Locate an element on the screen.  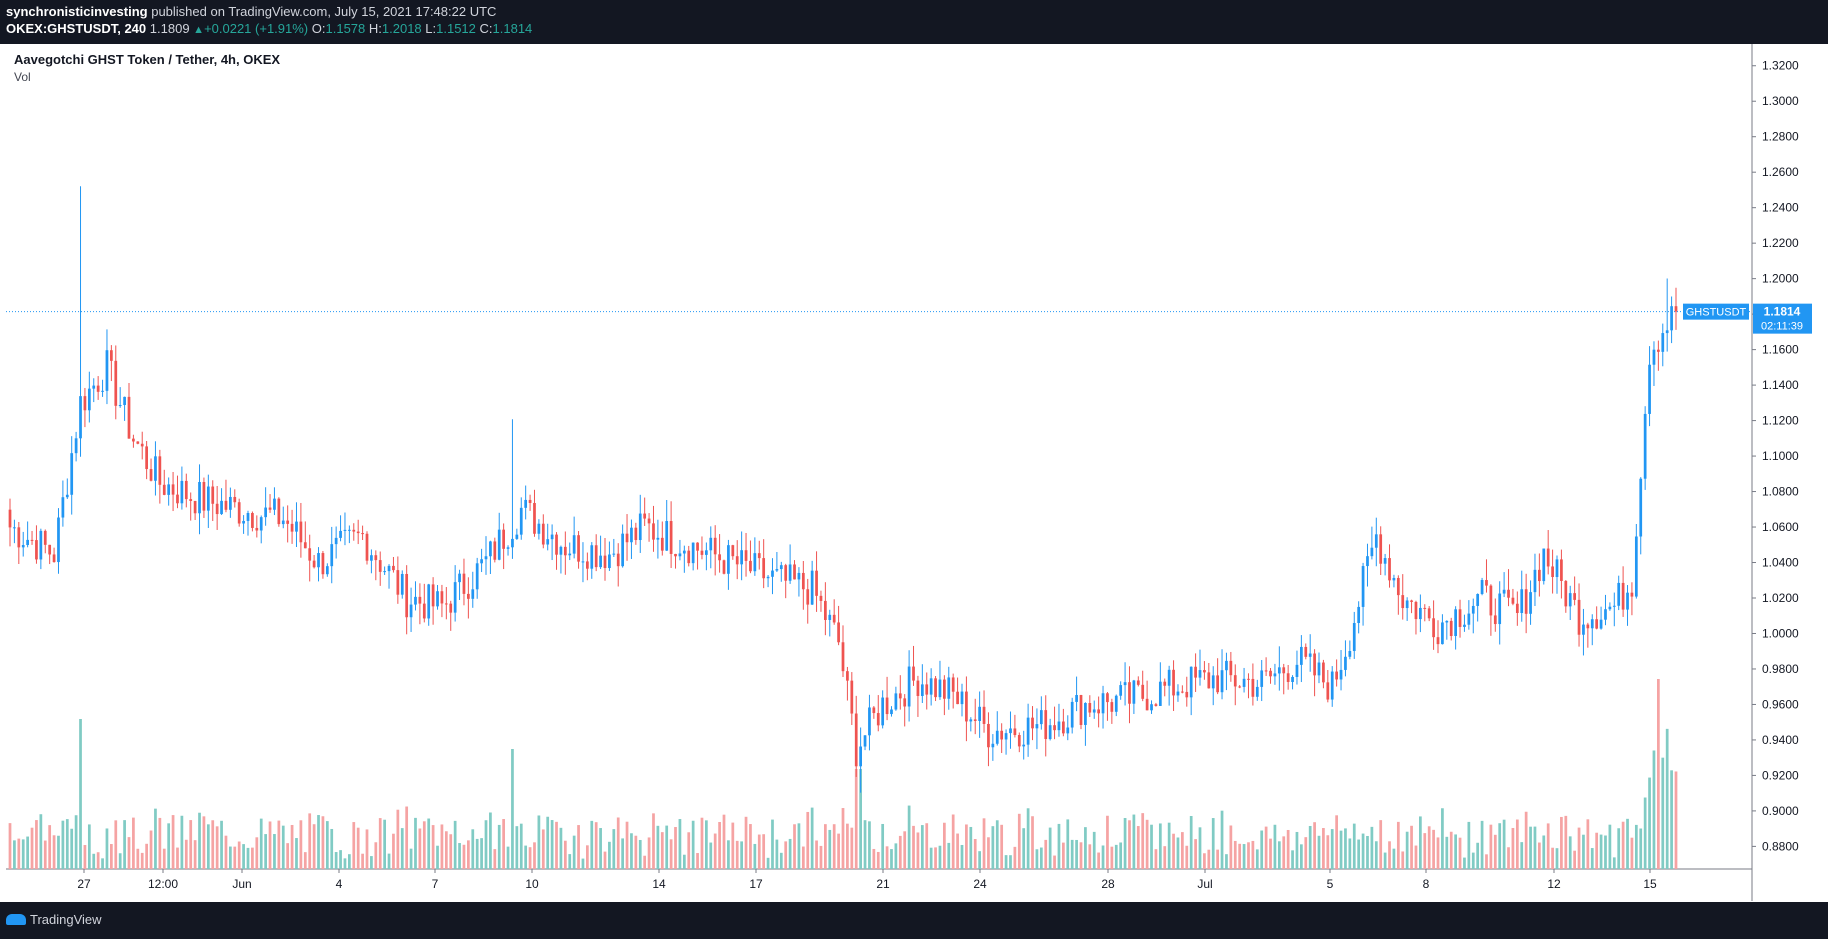
time-tick-label: 8 is located at coordinates (1426, 884).